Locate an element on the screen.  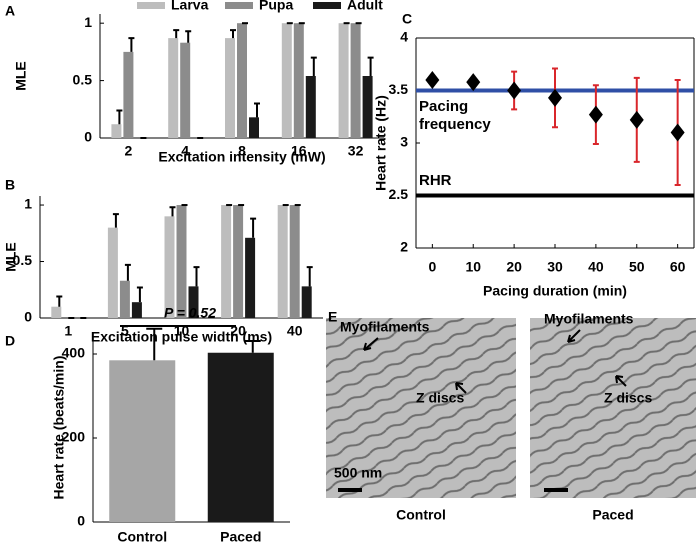
legend-label: Adult is located at coordinates (365, 6).